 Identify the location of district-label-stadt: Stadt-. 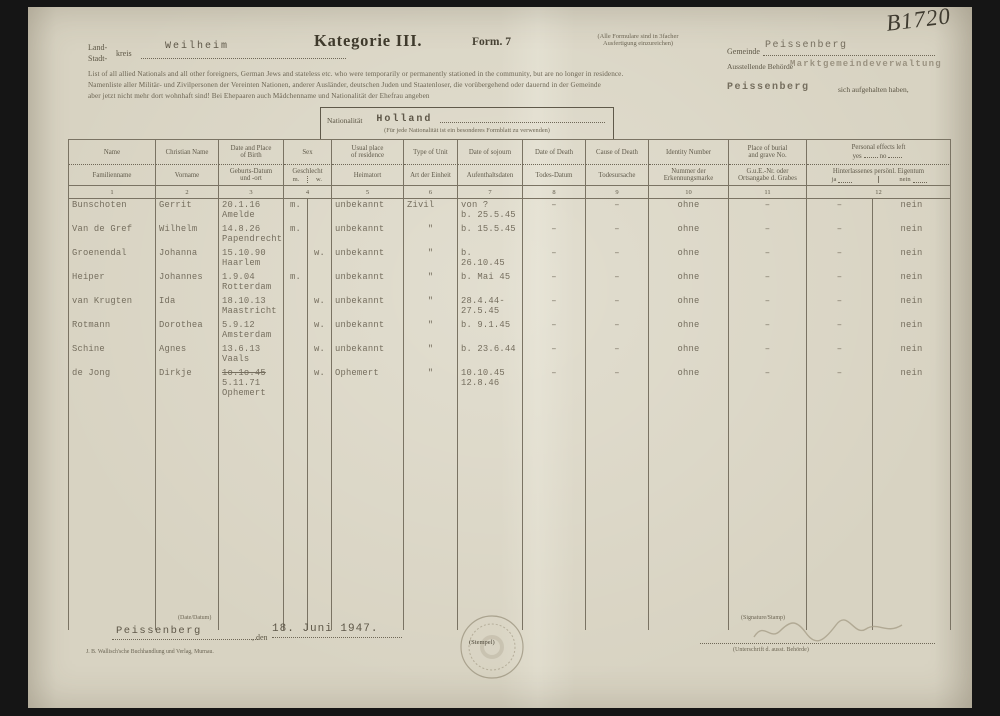
(98, 58).